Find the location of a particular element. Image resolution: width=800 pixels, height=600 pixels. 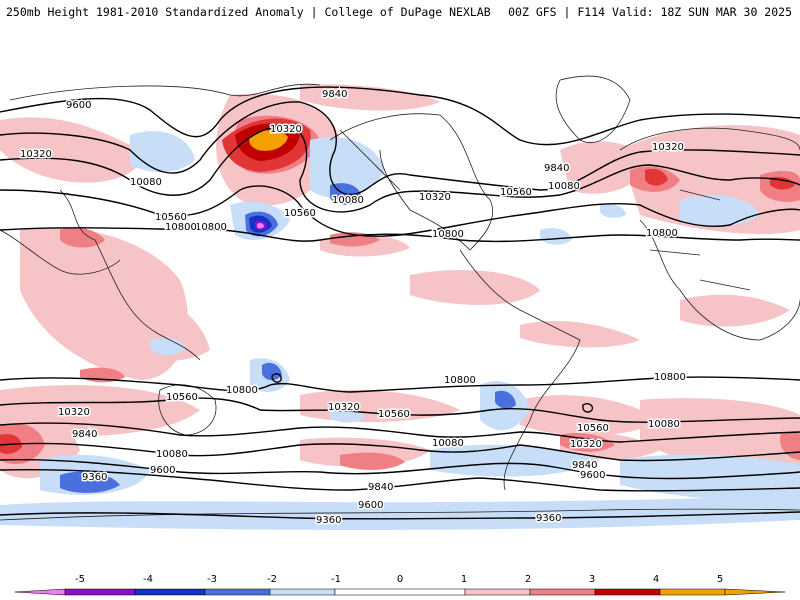

colorbar-tick: 5 is located at coordinates (720, 579).